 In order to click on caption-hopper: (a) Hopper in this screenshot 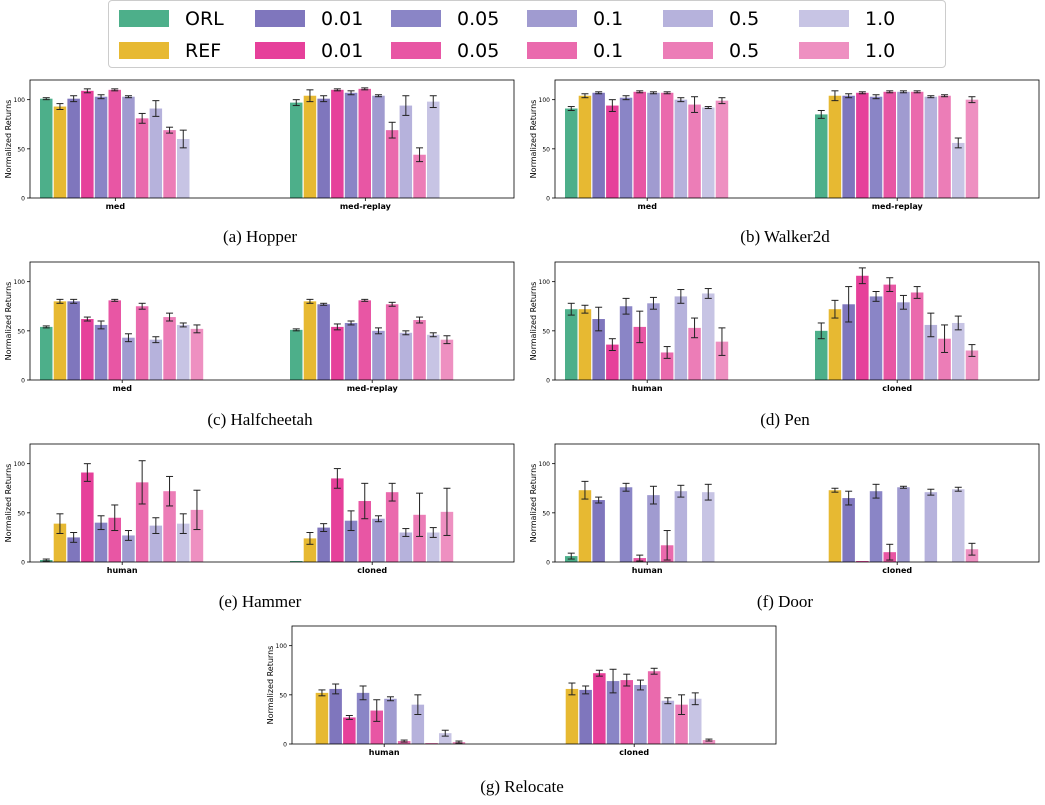, I will do `click(260, 236)`.